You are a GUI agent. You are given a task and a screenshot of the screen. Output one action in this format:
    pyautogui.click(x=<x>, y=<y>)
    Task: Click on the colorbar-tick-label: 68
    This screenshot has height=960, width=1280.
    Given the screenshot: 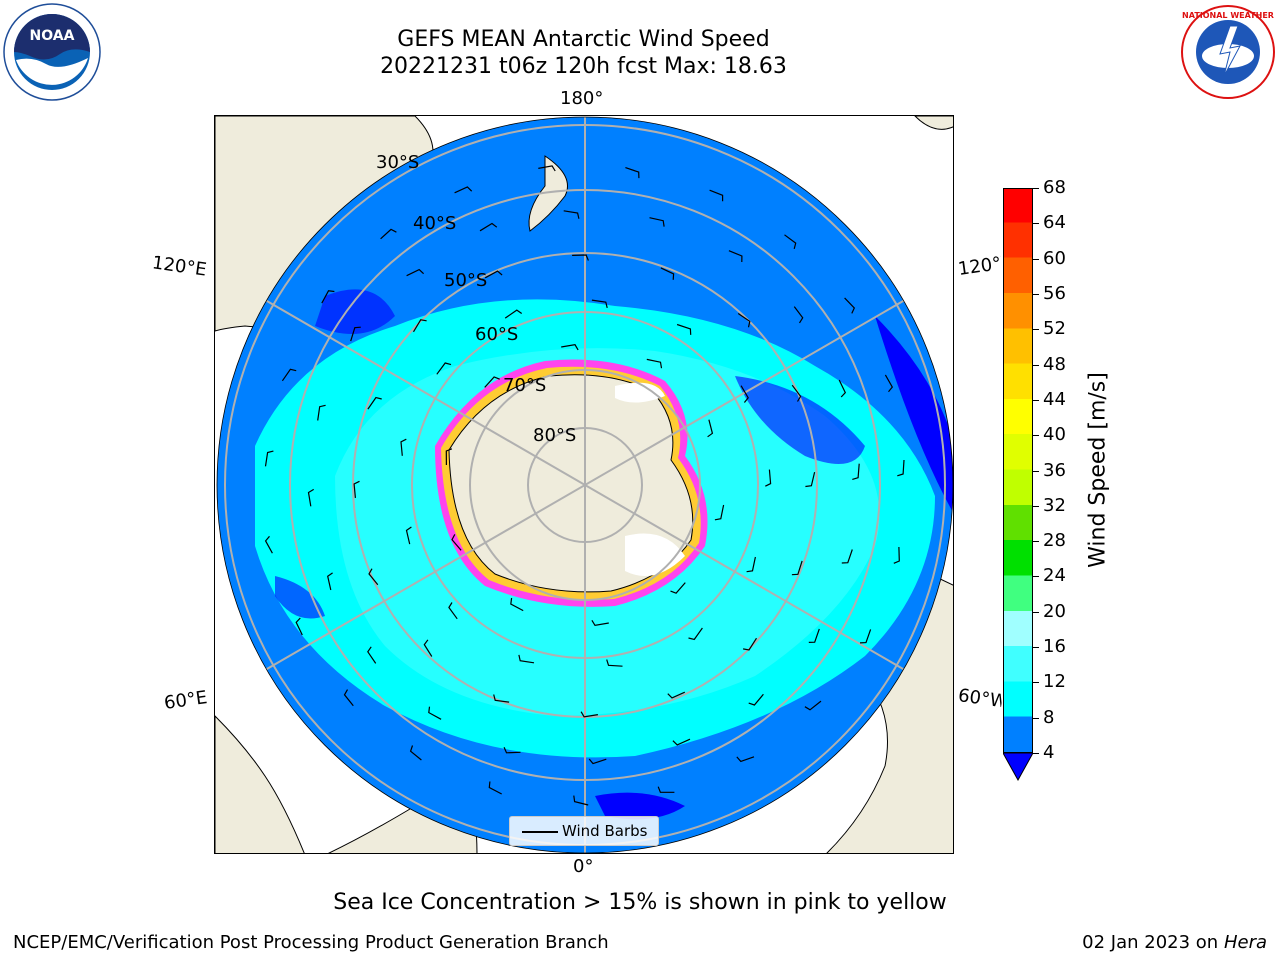 What is the action you would take?
    pyautogui.click(x=1054, y=187)
    